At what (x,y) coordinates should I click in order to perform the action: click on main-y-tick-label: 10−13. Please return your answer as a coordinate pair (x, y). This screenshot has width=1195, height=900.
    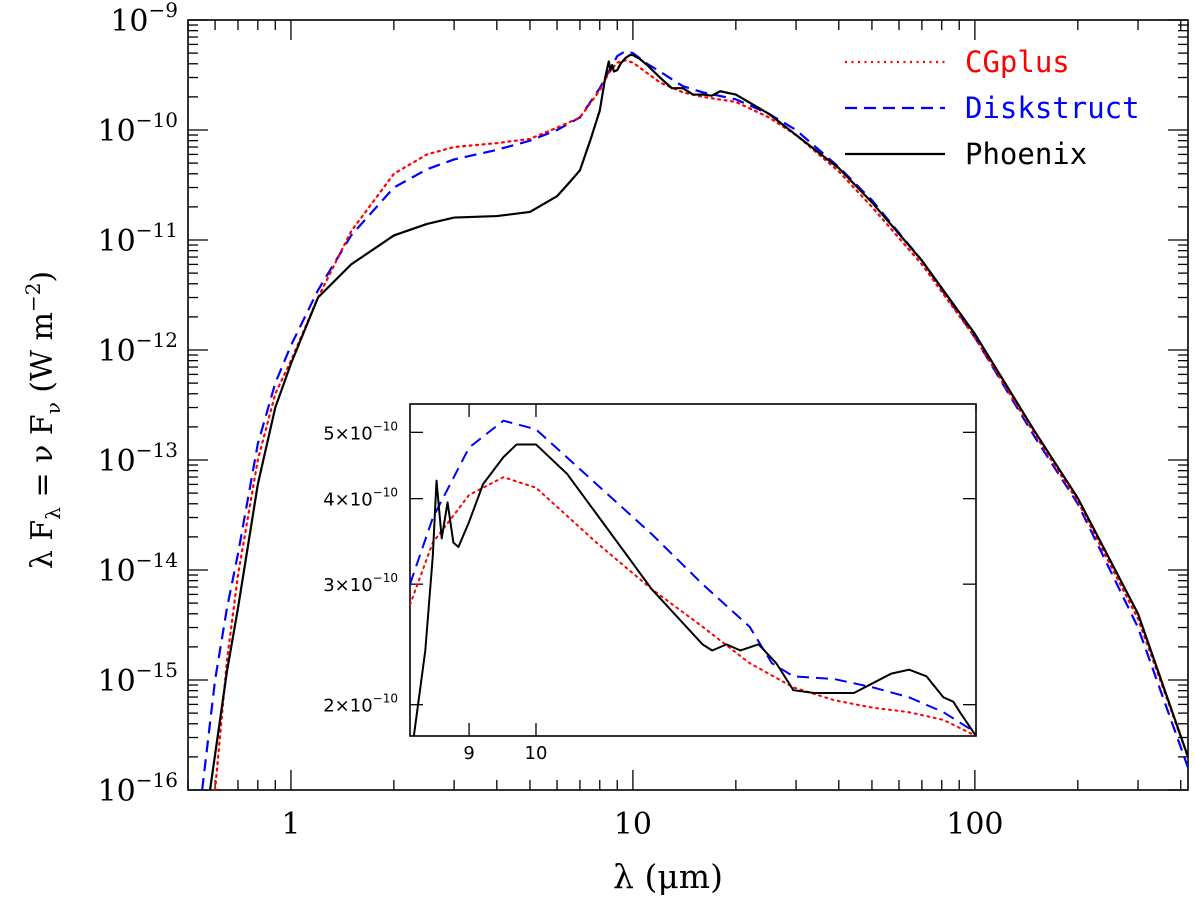
    Looking at the image, I should click on (138, 458).